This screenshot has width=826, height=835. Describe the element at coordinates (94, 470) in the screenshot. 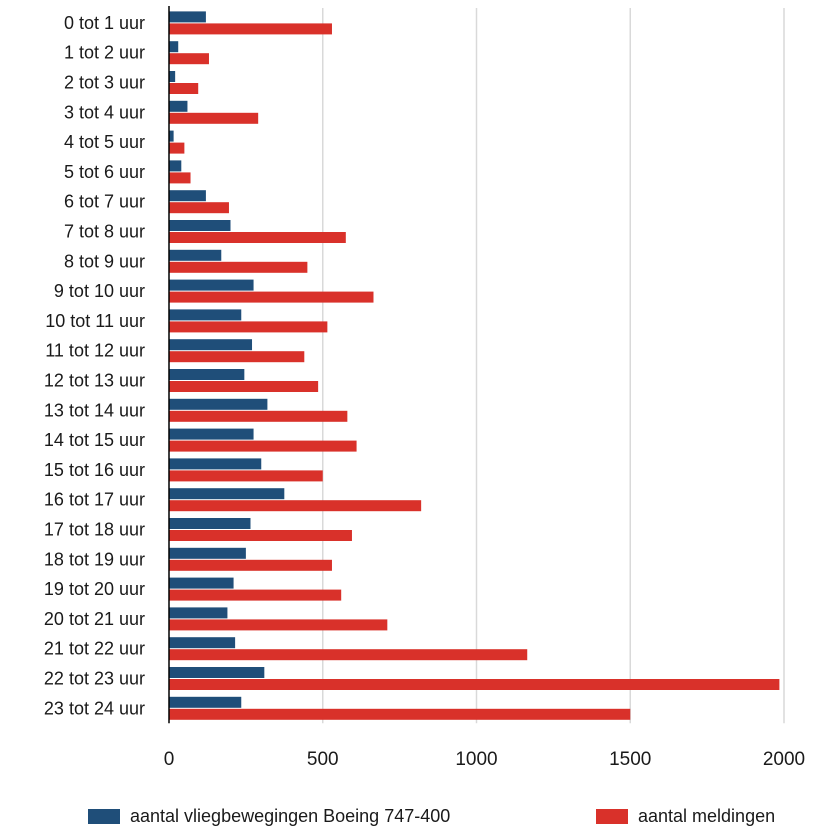

I see `category-label: 15 tot 16 uur` at that location.